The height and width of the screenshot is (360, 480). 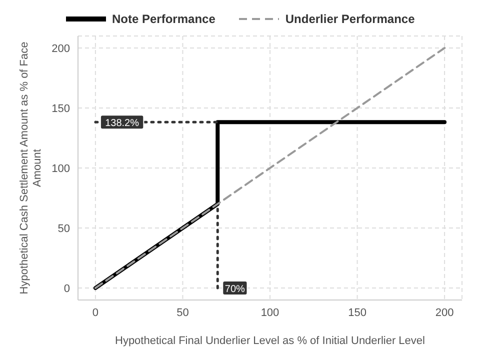 What do you see at coordinates (270, 312) in the screenshot?
I see `x-tick-label: 100` at bounding box center [270, 312].